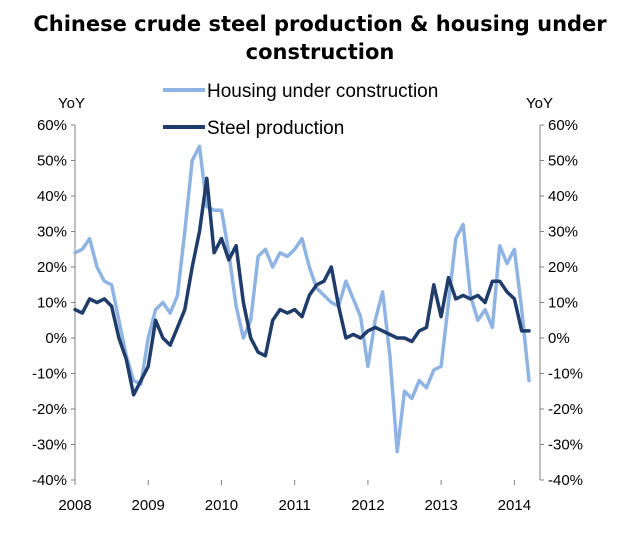  Describe the element at coordinates (295, 505) in the screenshot. I see `x-tick-label: 2011` at that location.